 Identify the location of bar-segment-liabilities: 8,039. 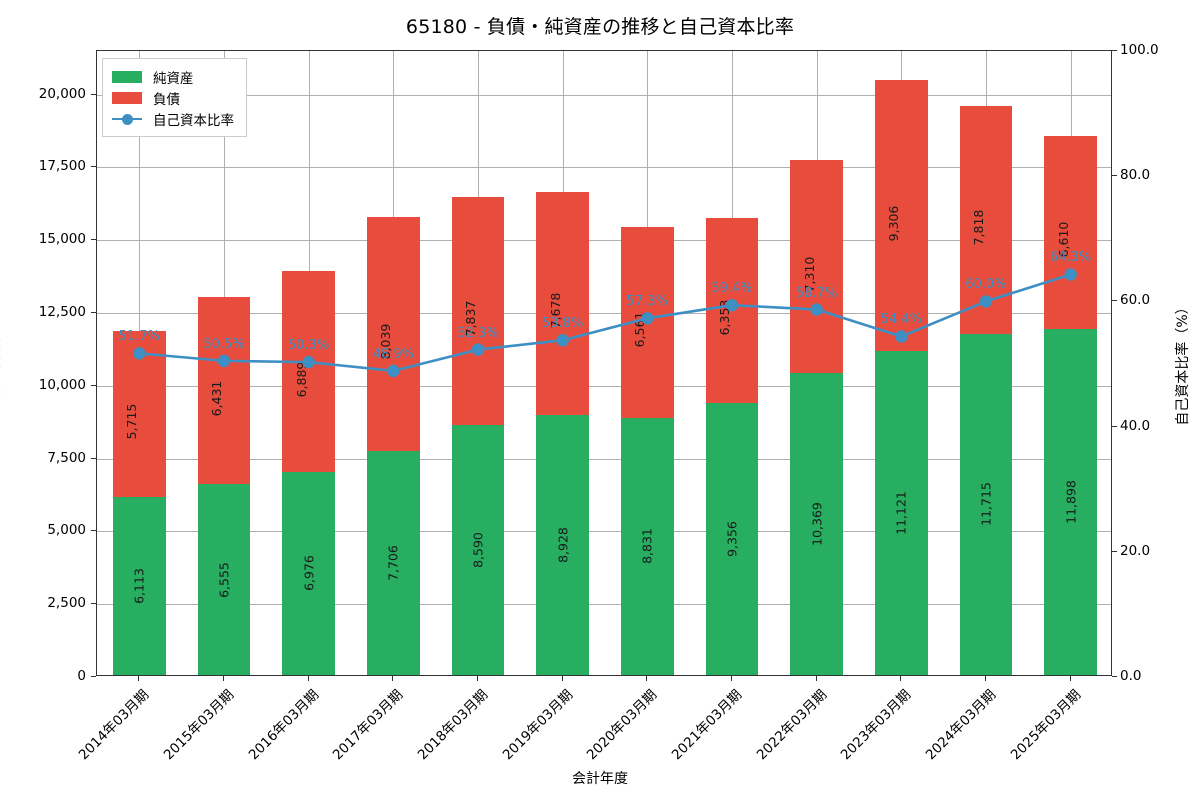
(393, 333).